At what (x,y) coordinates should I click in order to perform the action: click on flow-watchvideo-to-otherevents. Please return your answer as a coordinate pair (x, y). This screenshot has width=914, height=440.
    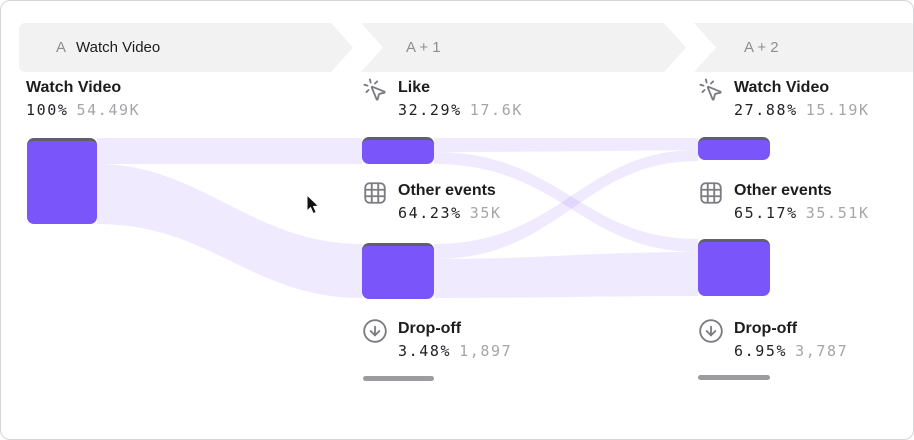
    Looking at the image, I should click on (229, 231).